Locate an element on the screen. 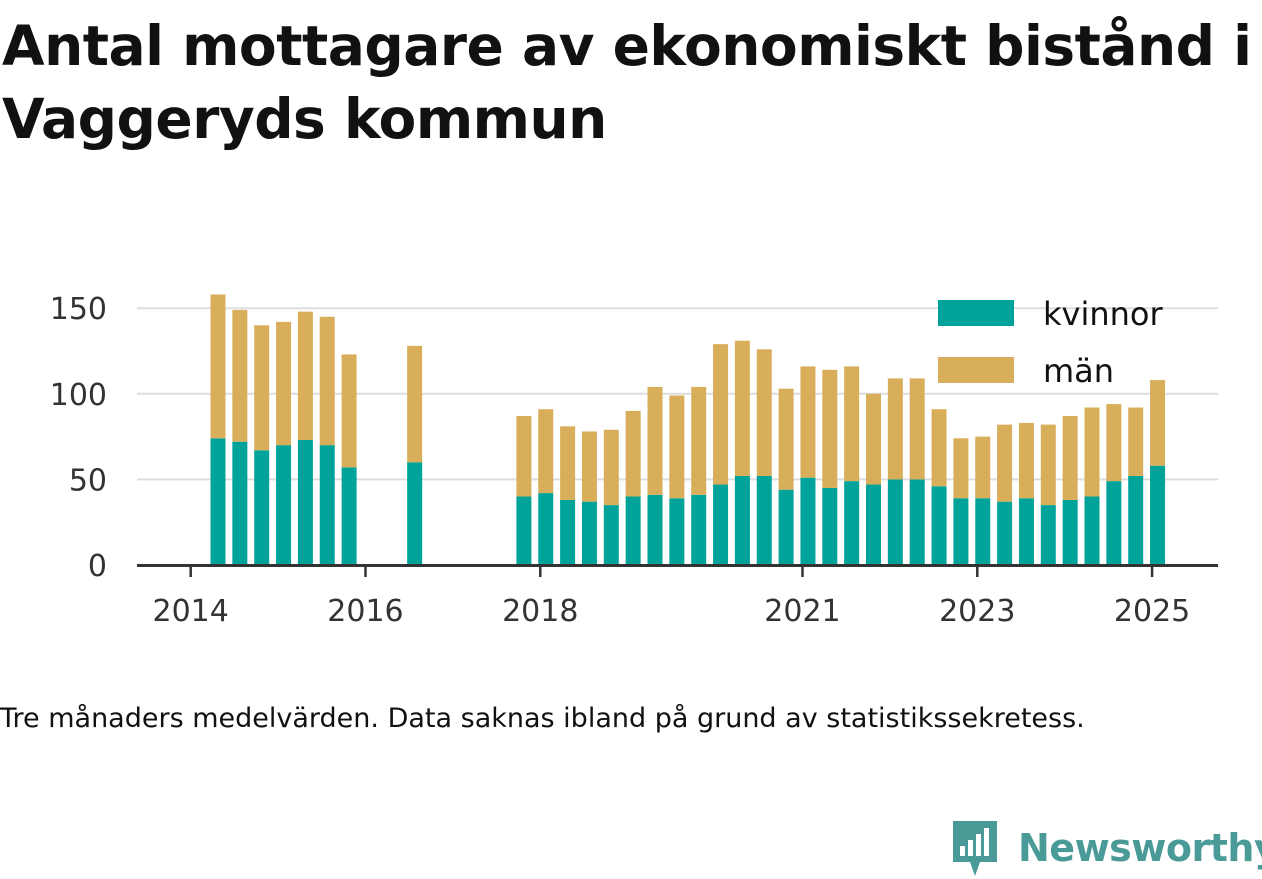 Image resolution: width=1262 pixels, height=879 pixels. legend: kvinnor män is located at coordinates (1051, 342).